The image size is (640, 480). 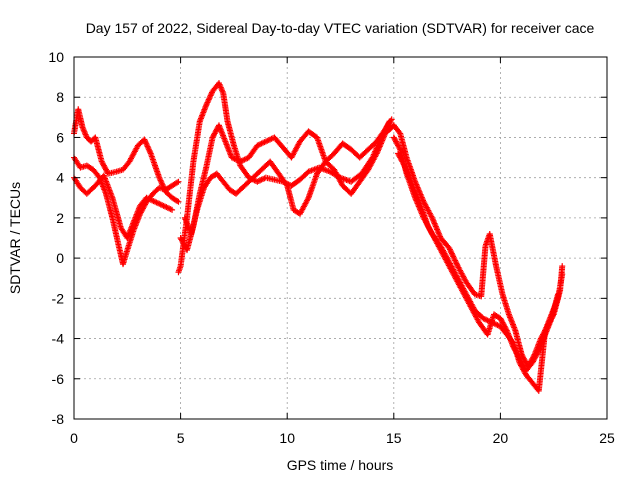 What do you see at coordinates (181, 438) in the screenshot?
I see `x-tick-label: 5` at bounding box center [181, 438].